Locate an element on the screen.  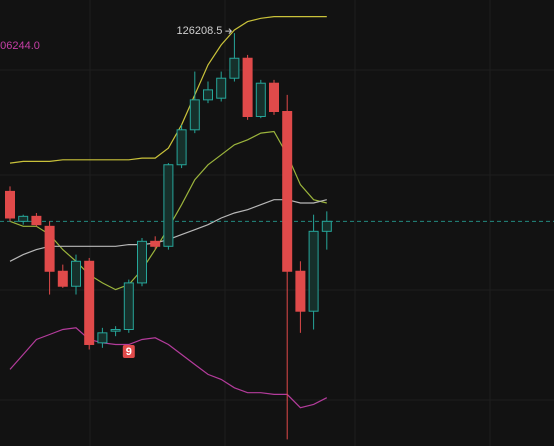
high-arrow is located at coordinates (229, 31).